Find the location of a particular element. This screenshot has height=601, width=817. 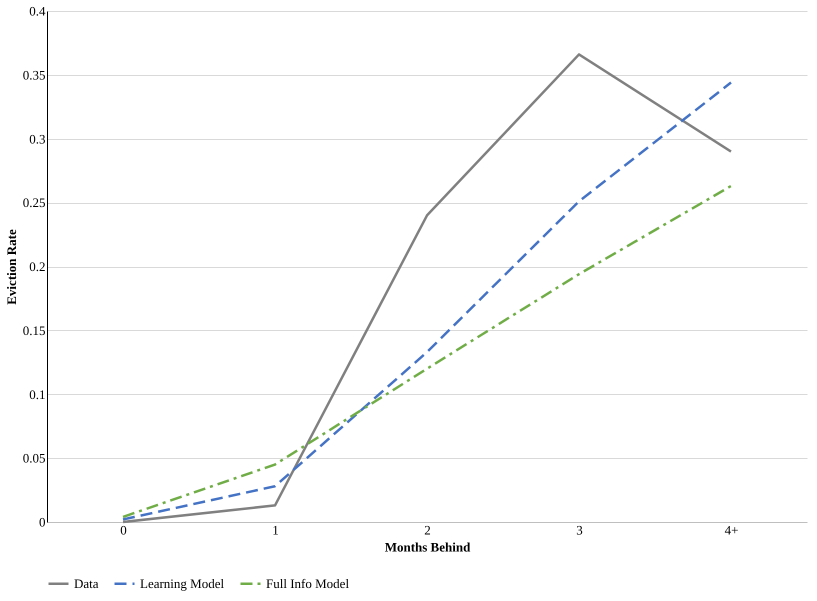

x-tick-label: 2 is located at coordinates (427, 530).